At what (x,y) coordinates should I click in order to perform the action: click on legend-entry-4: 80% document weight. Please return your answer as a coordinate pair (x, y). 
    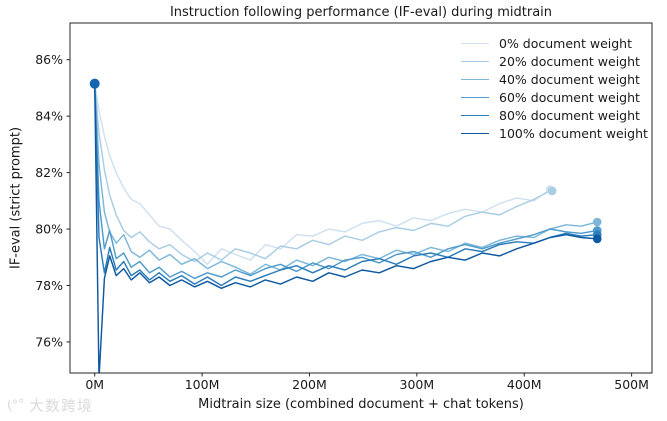
    Looking at the image, I should click on (554, 115).